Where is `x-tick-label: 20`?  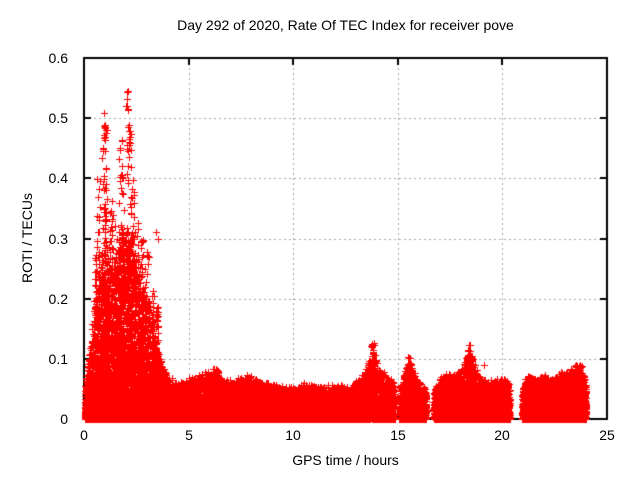 x-tick-label: 20 is located at coordinates (502, 435).